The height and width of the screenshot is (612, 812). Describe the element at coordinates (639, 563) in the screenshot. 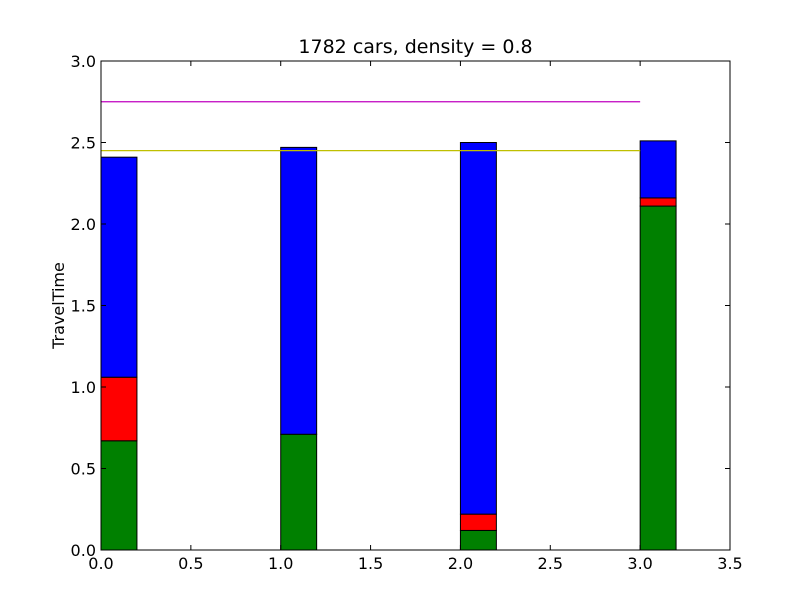

I see `x-tick-label: 3.0` at that location.